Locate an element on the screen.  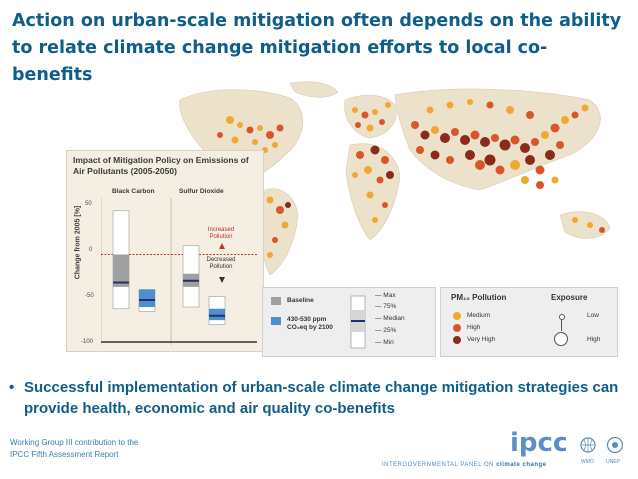
ipcc-logo-text: ipcc is located at coordinates (538, 443).